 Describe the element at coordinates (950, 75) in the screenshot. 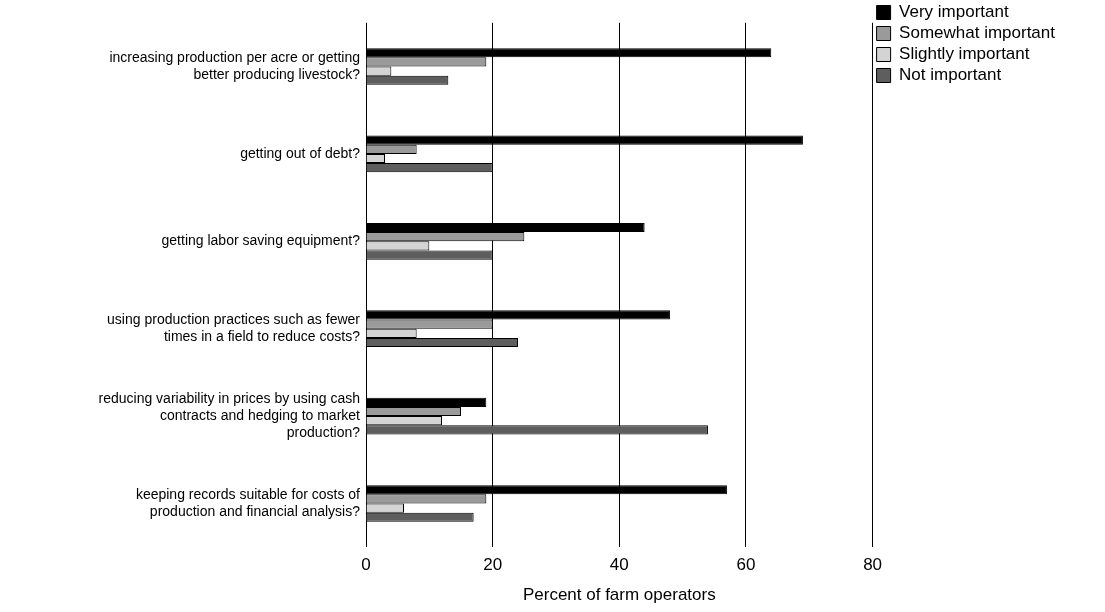

I see `legend-label: Not important` at that location.